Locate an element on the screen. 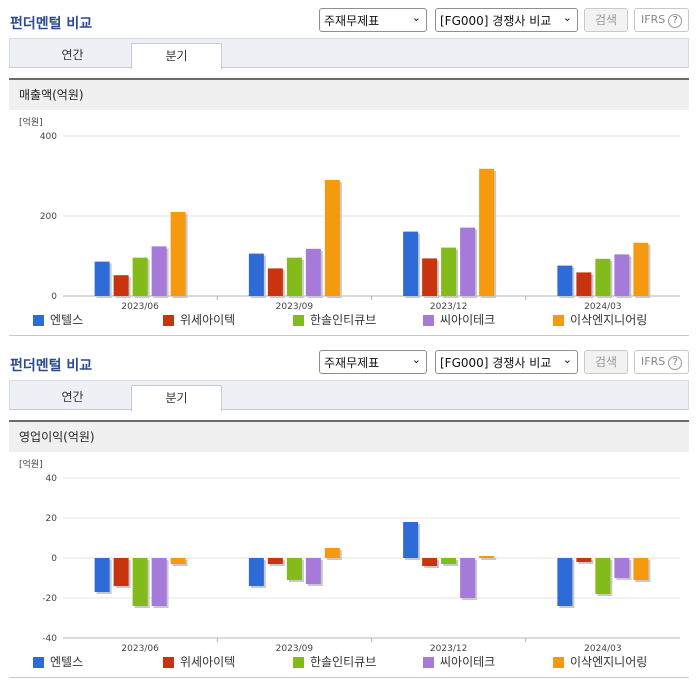 The width and height of the screenshot is (696, 684). y-tick-label: -40 is located at coordinates (49, 639).